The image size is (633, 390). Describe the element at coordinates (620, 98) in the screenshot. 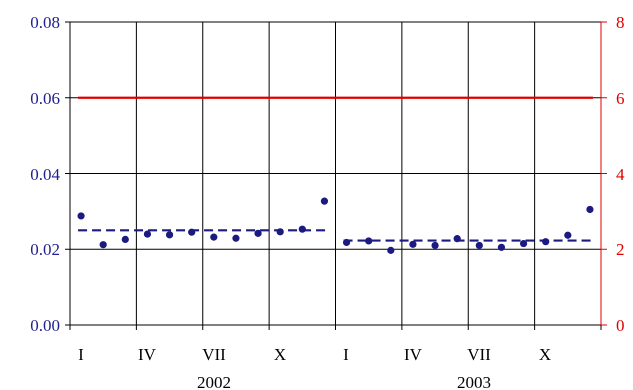

I see `y-right-tick-label: 6` at that location.